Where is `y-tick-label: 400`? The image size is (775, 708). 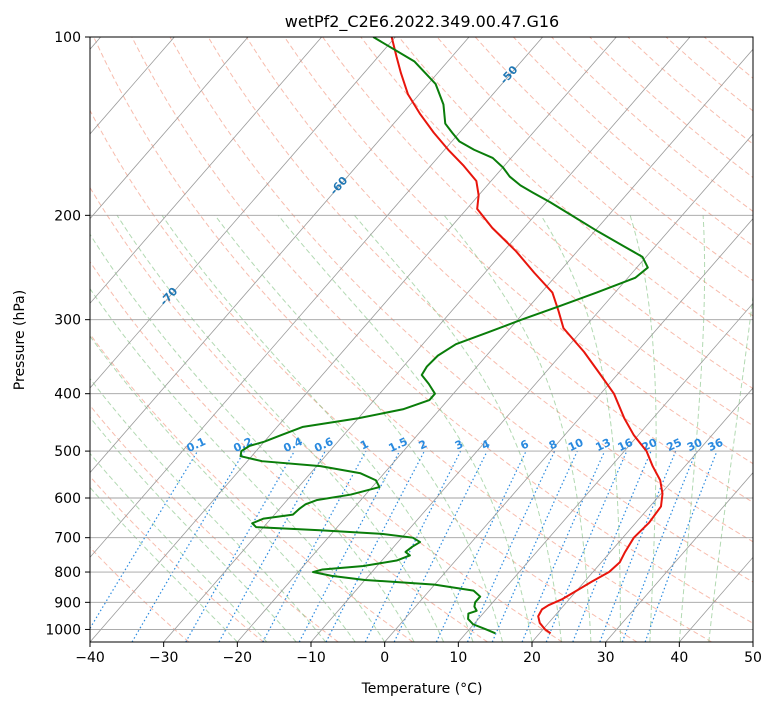 y-tick-label: 400 is located at coordinates (67, 395).